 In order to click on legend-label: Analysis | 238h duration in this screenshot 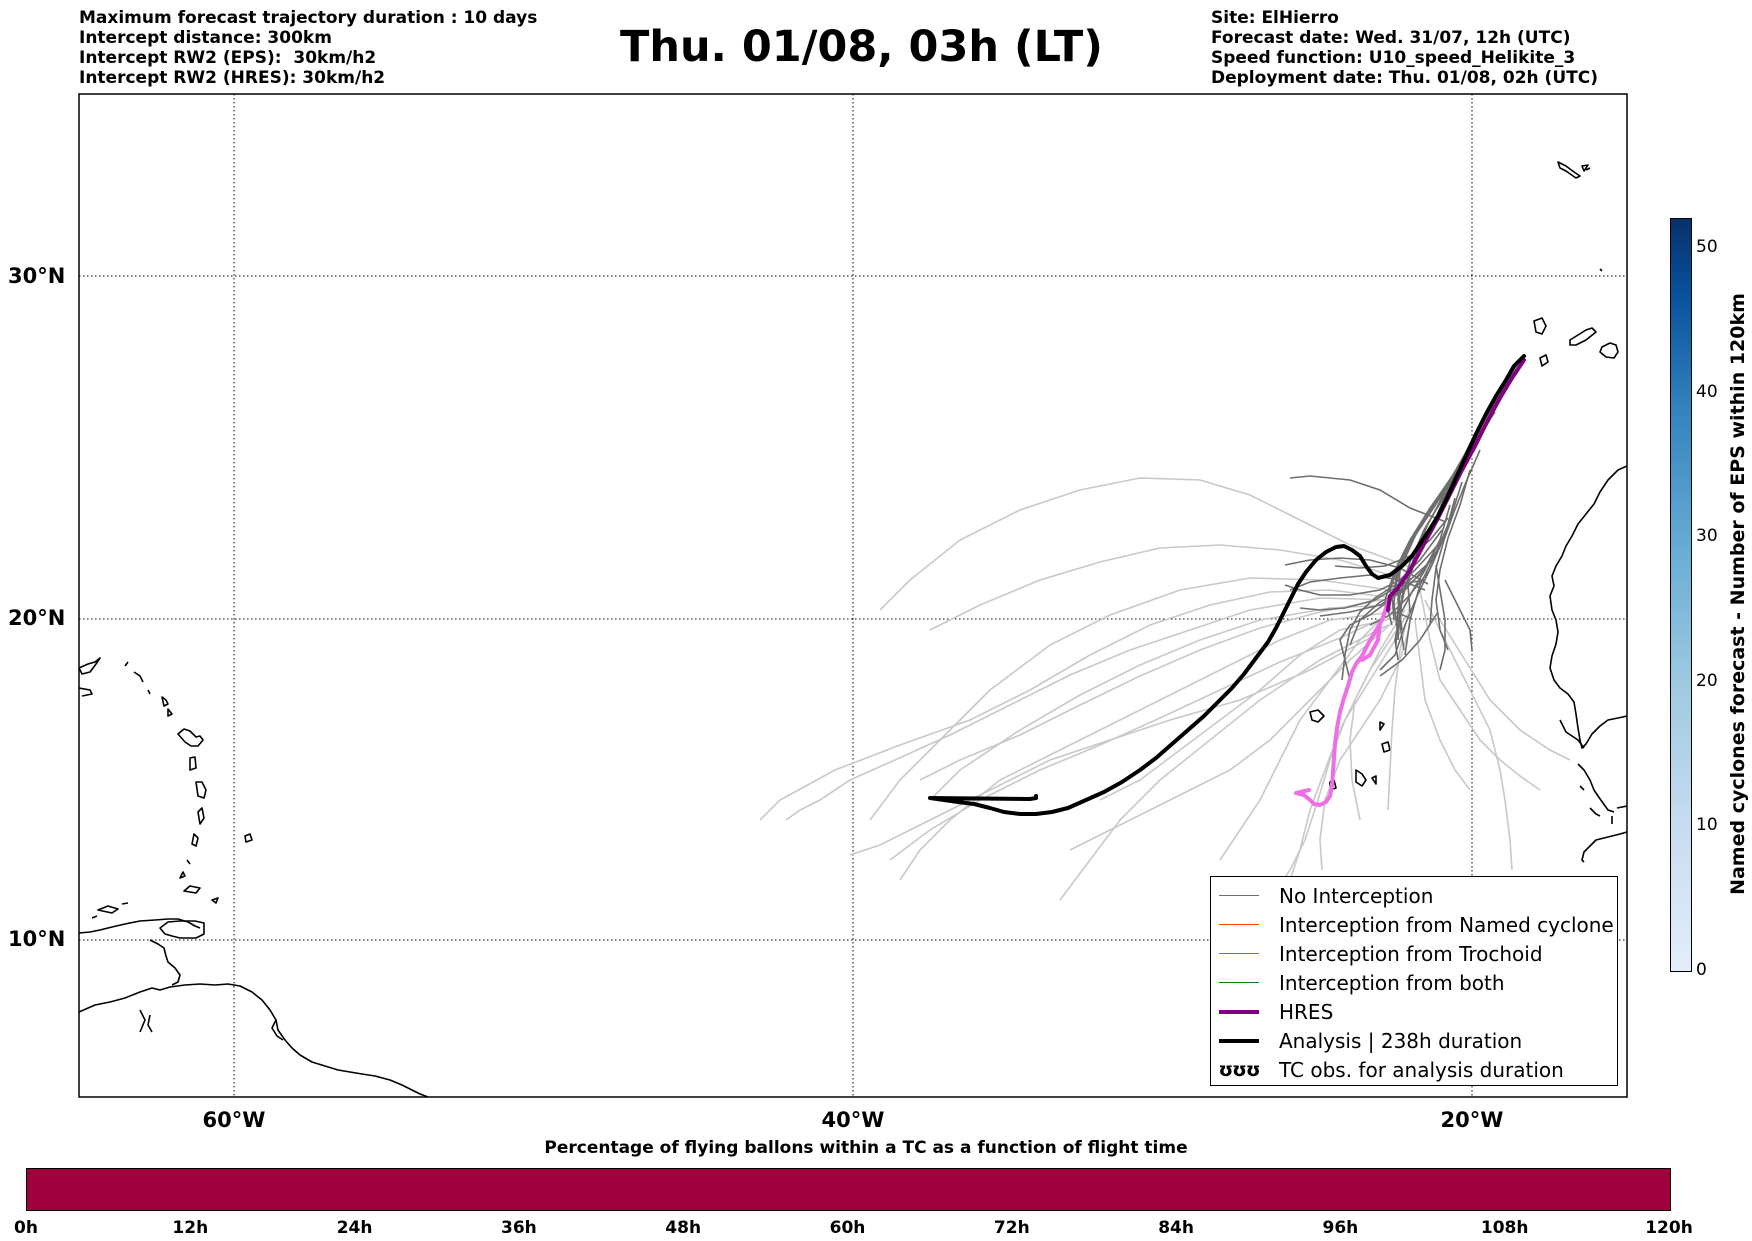, I will do `click(1401, 1040)`.